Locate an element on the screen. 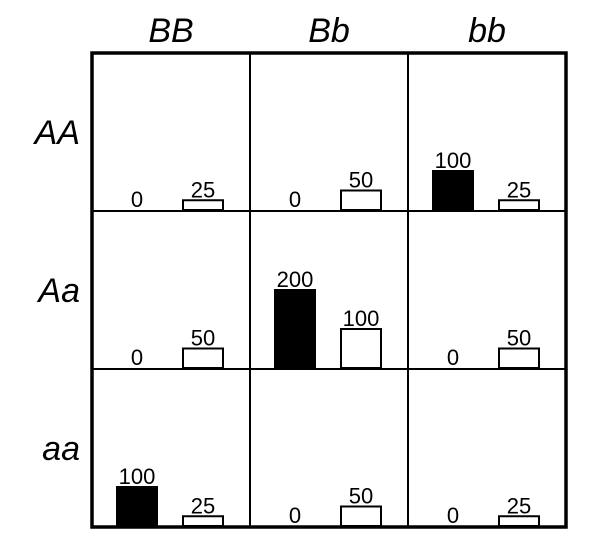 This screenshot has width=600, height=560. row-header: aa is located at coordinates (61, 449).